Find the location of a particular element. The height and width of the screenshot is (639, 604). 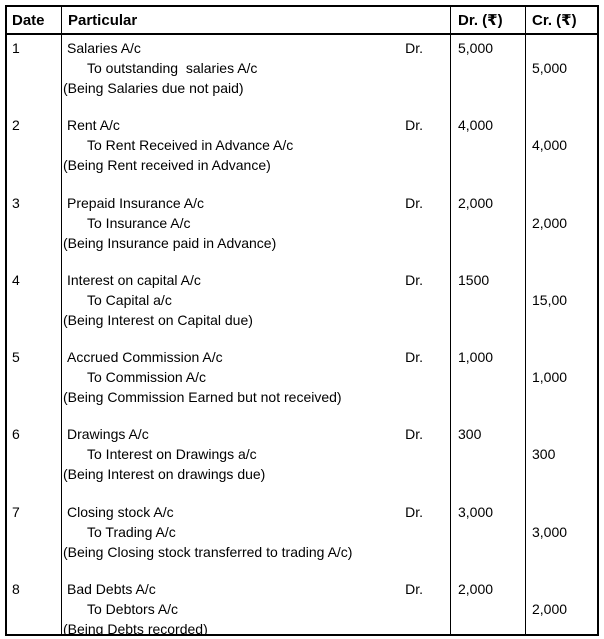

credit-amount-value: 15,00 is located at coordinates (550, 299).